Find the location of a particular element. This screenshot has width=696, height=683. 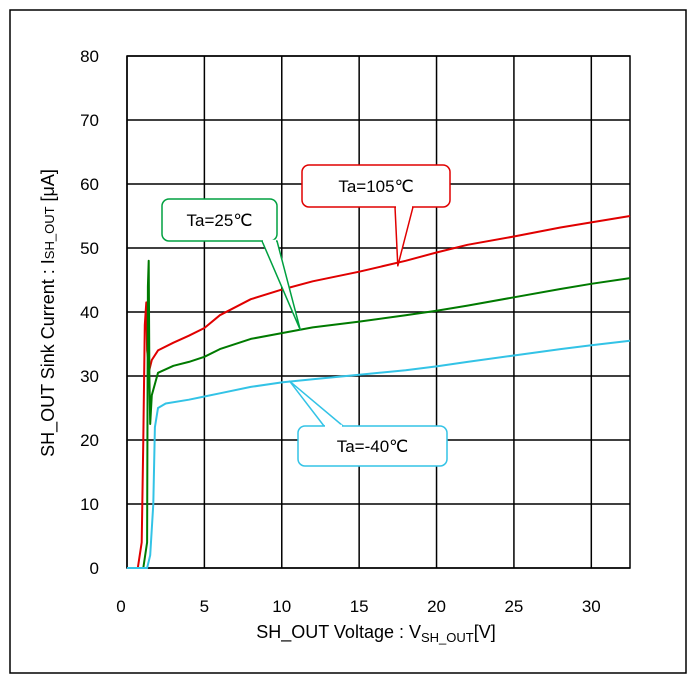

x-tick-labels: 0 5 10 15 20 25 30 is located at coordinates (358, 606).